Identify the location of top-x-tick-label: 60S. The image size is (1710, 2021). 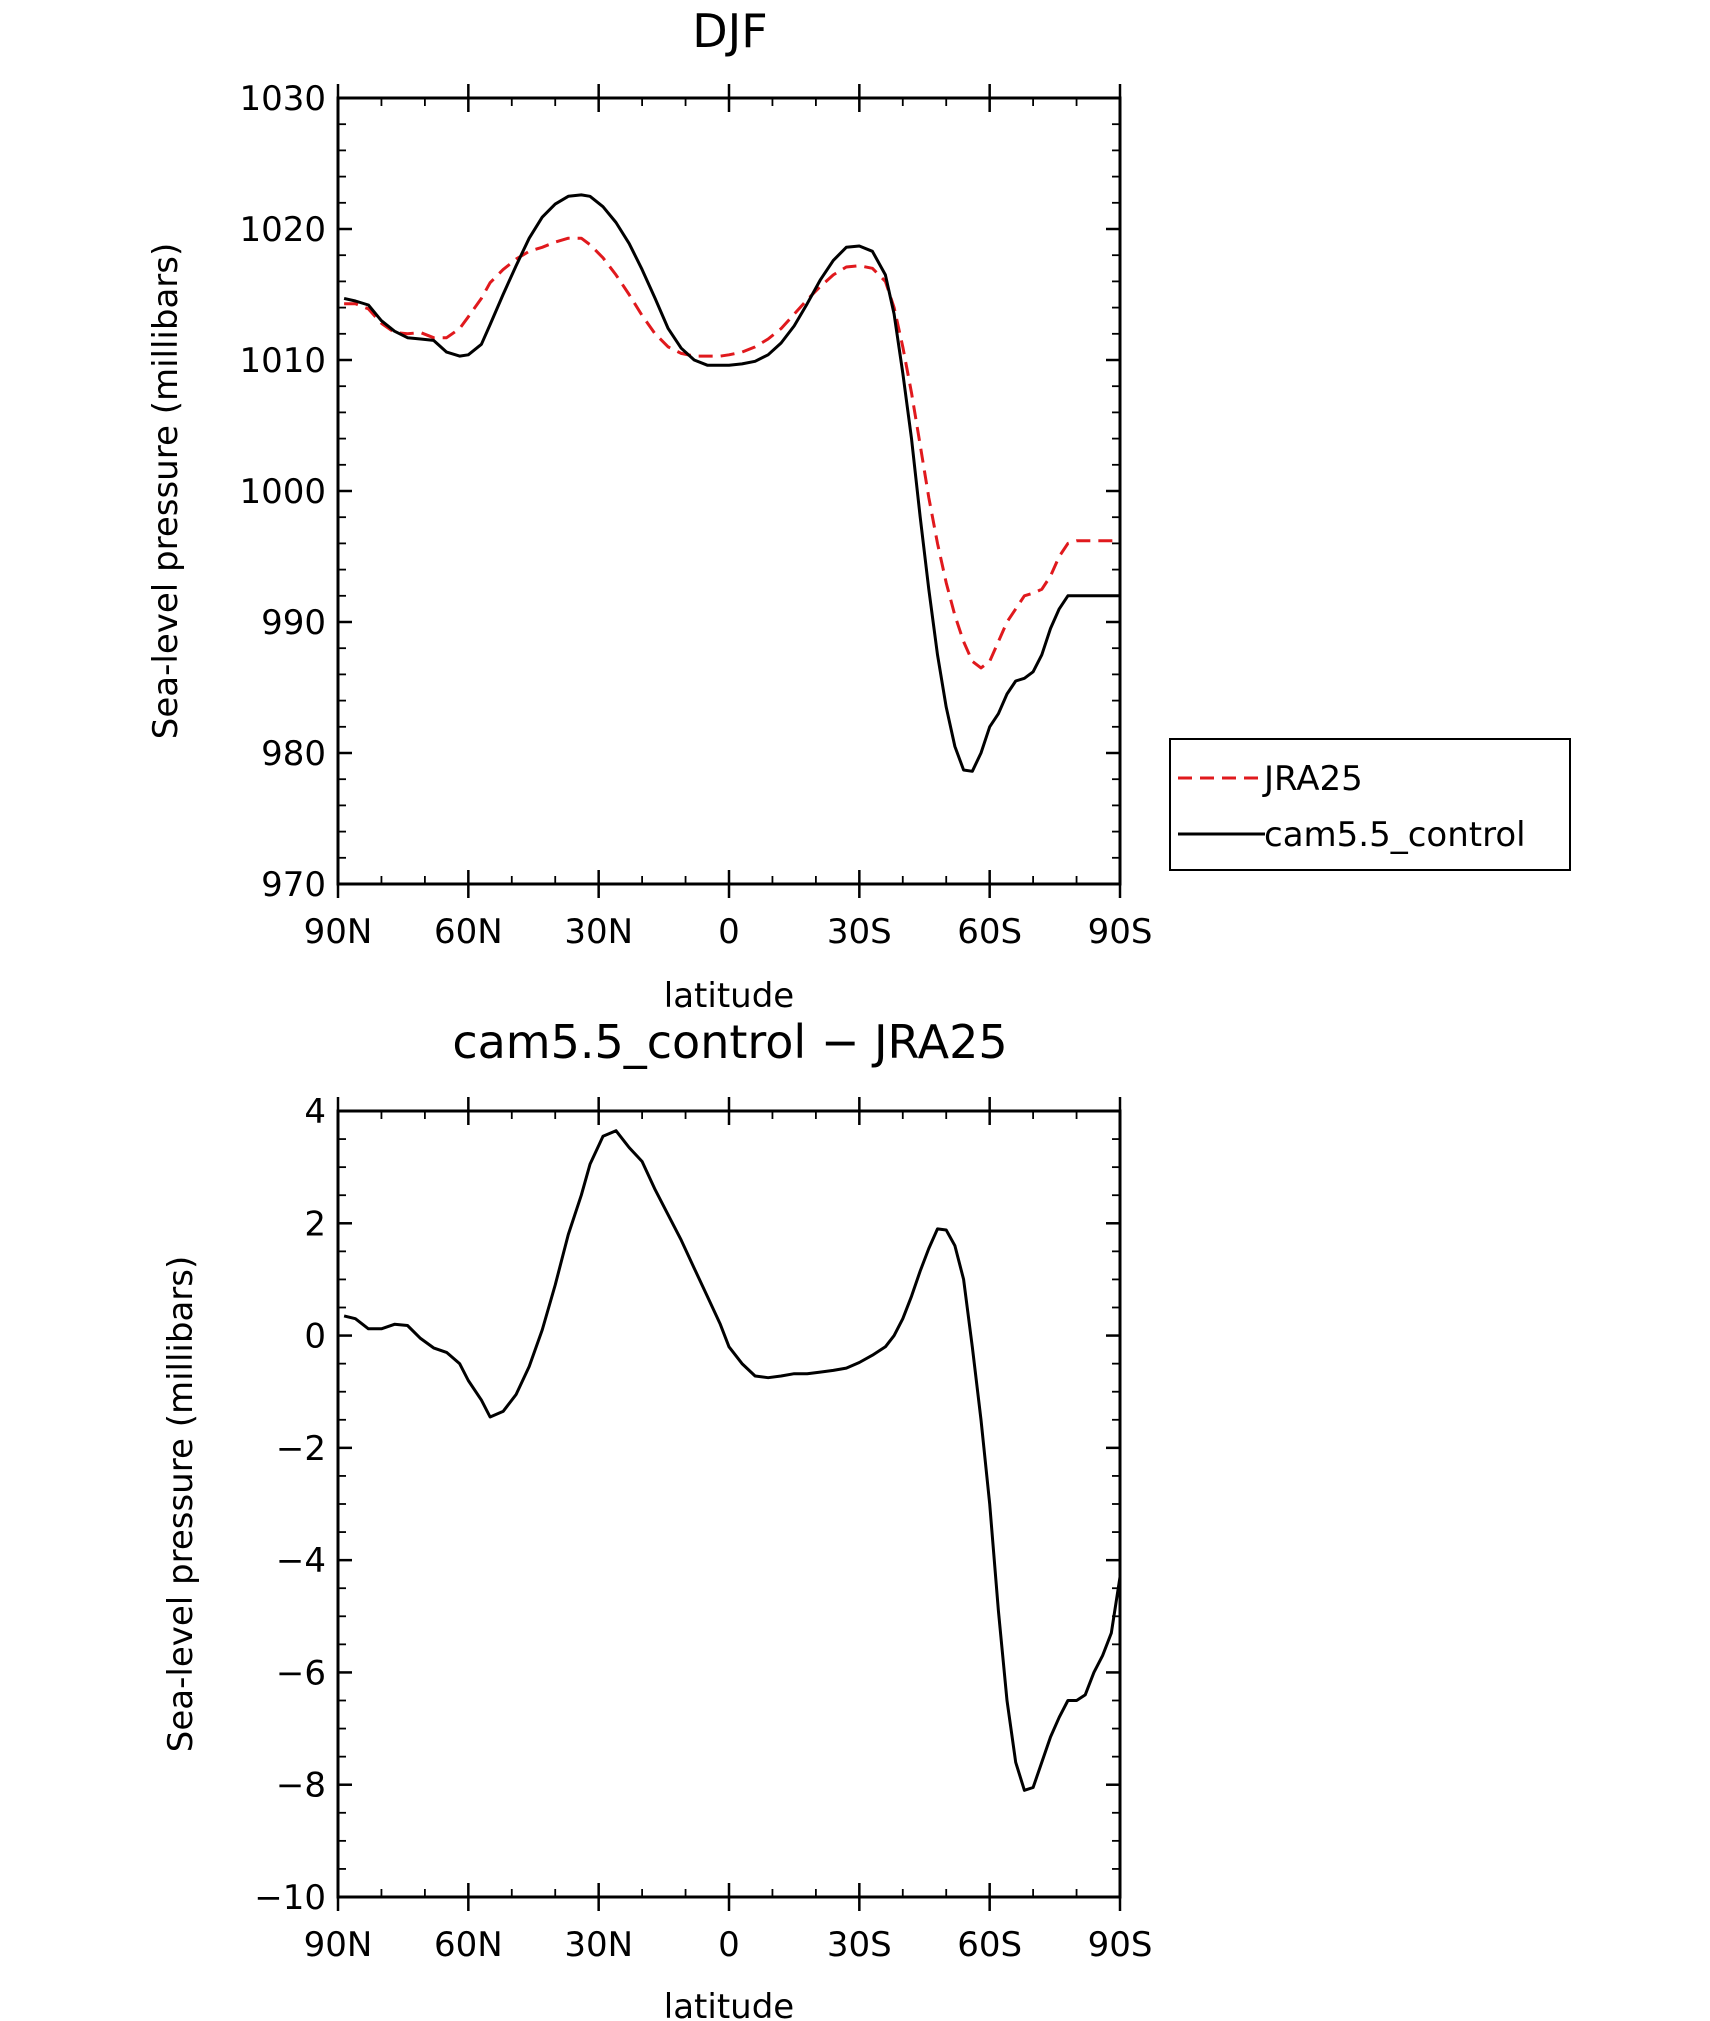
(989, 932).